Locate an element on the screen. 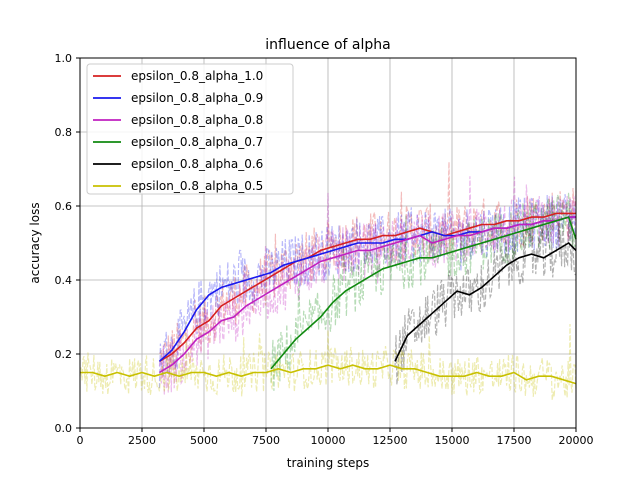 The image size is (640, 484). y-tick-label: 0.4 is located at coordinates (64, 280).